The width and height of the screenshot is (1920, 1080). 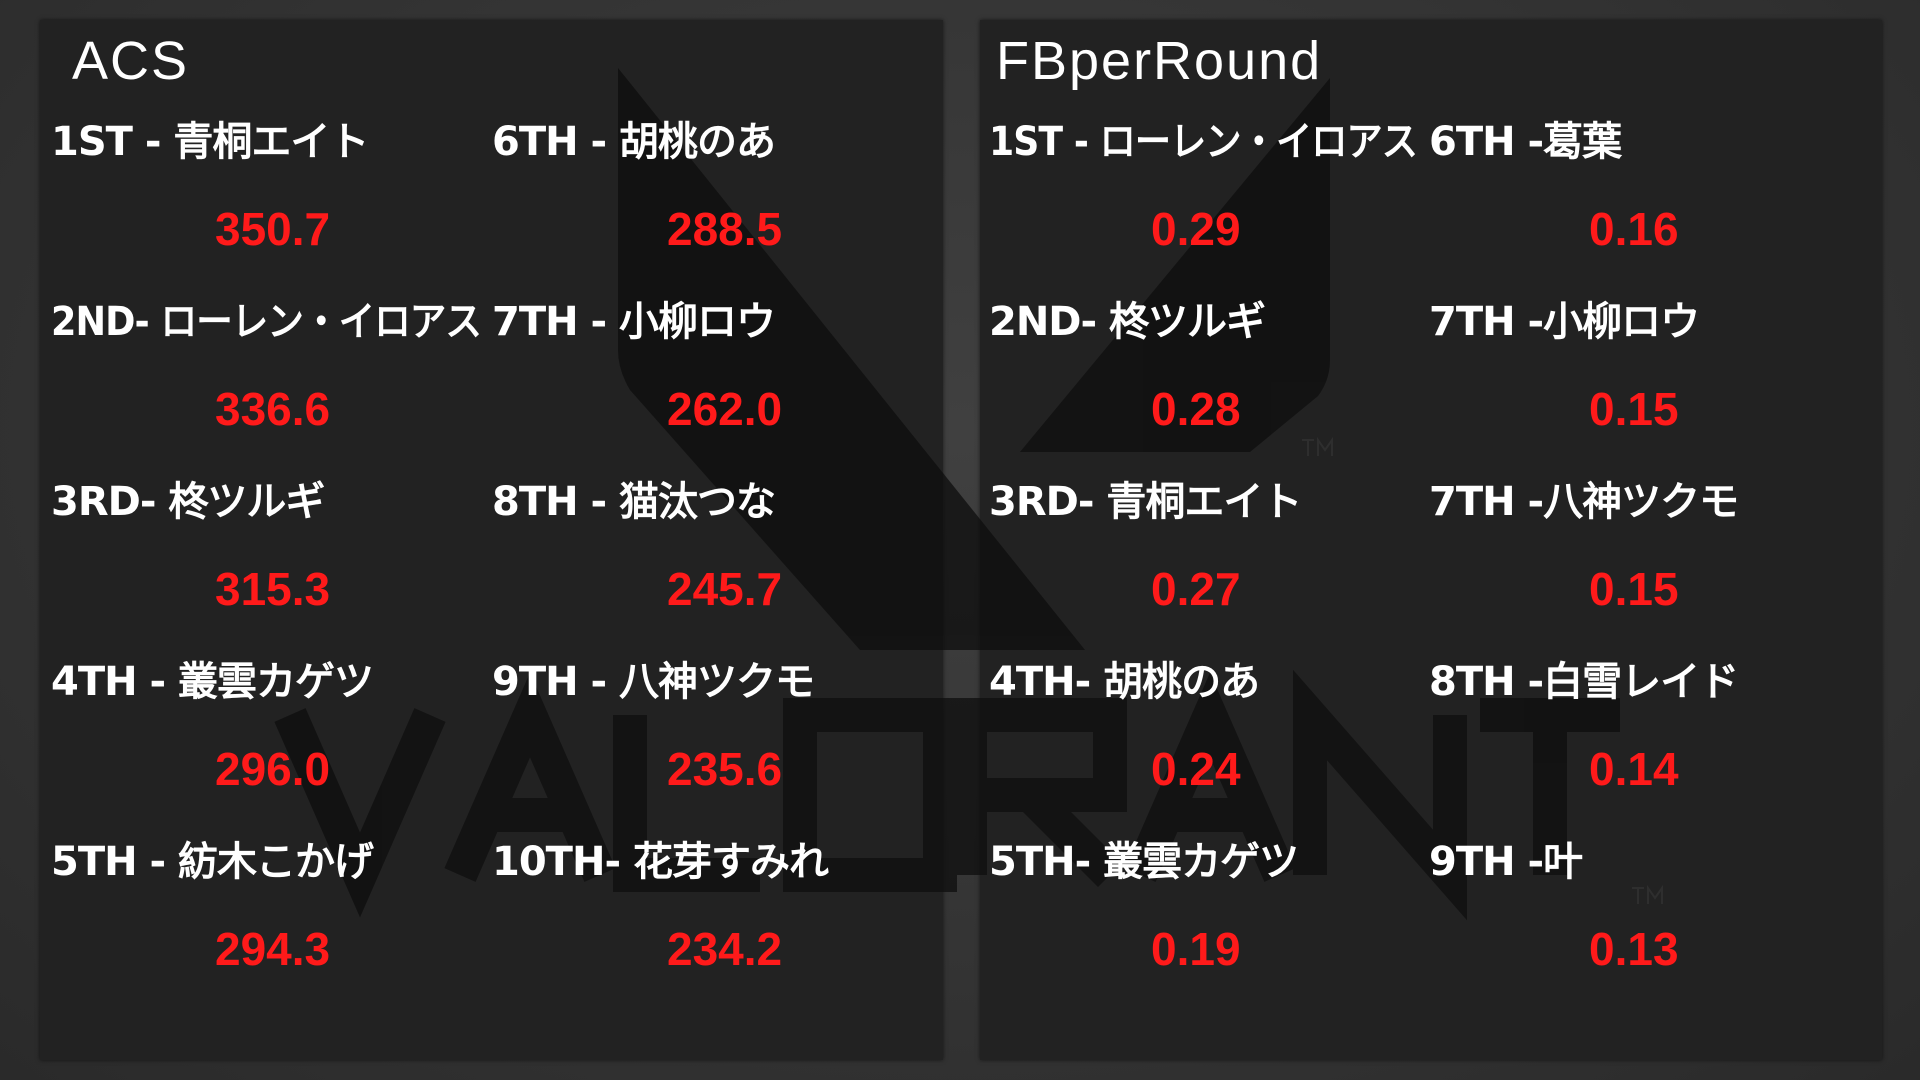 I want to click on ranking-label: 3RD- 青桐エイト, so click(x=1145, y=502).